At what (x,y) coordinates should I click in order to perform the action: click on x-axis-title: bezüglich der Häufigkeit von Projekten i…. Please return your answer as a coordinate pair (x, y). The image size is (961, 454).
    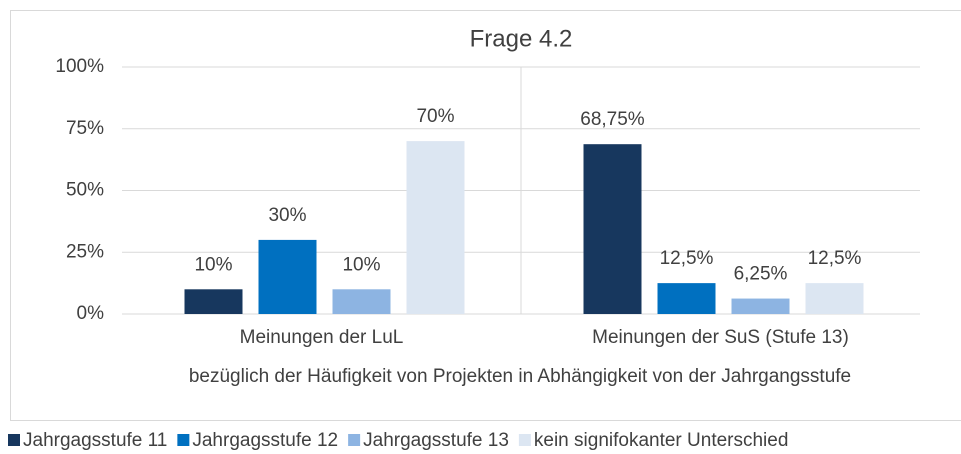
    Looking at the image, I should click on (520, 376).